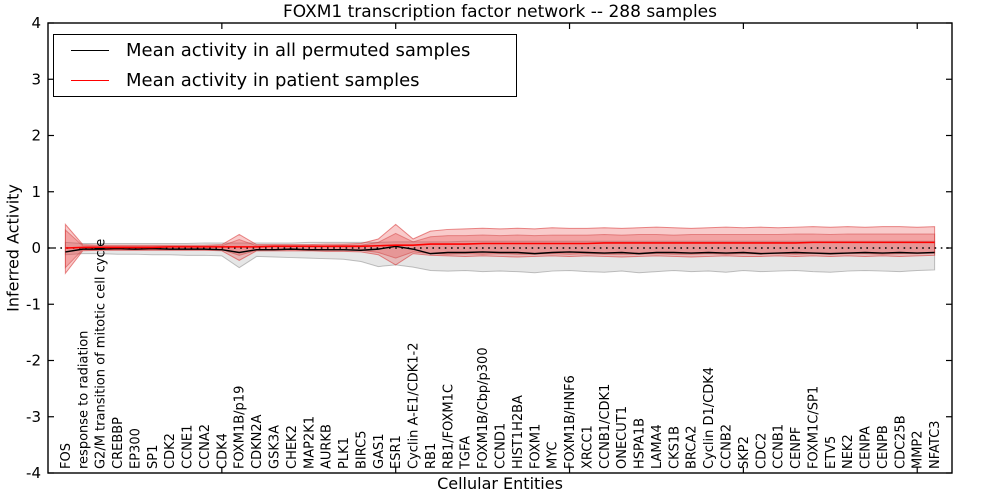 The image size is (1000, 500). Describe the element at coordinates (587, 447) in the screenshot. I see `x-category-label: XRCC1` at that location.